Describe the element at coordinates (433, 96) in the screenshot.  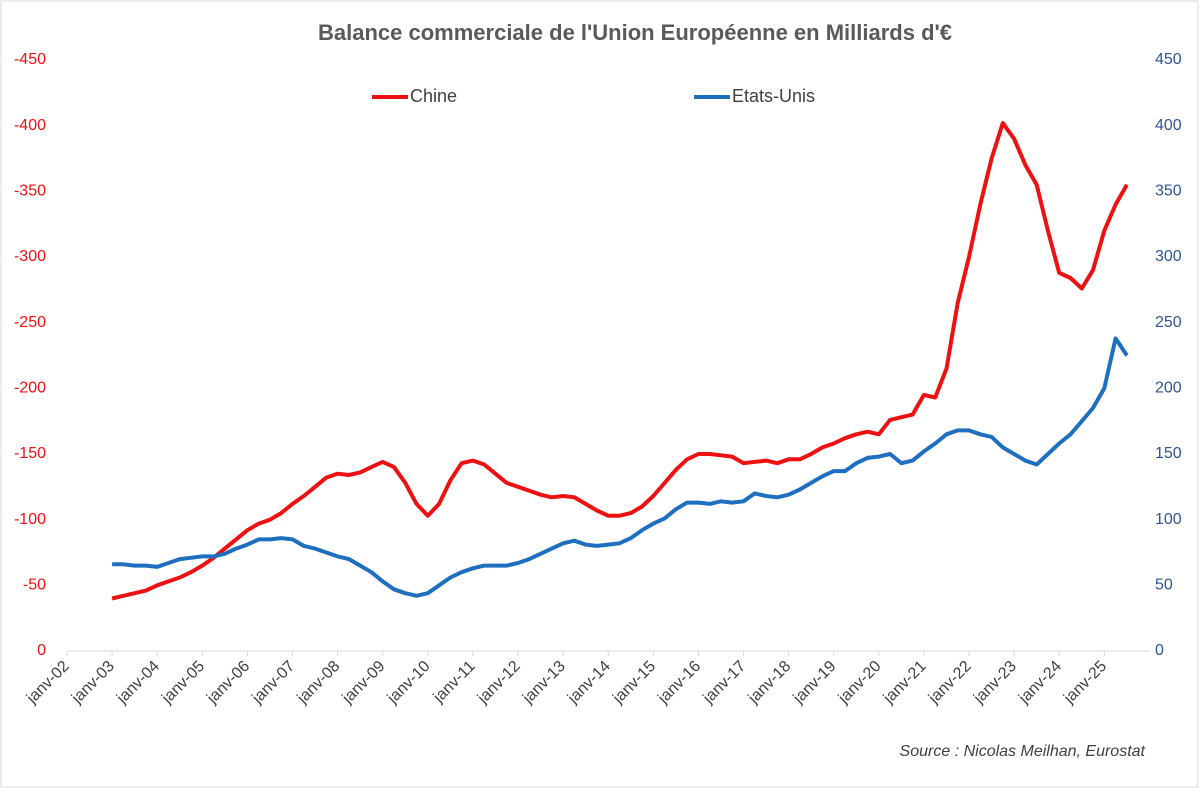
I see `legend-label: Chine` at that location.